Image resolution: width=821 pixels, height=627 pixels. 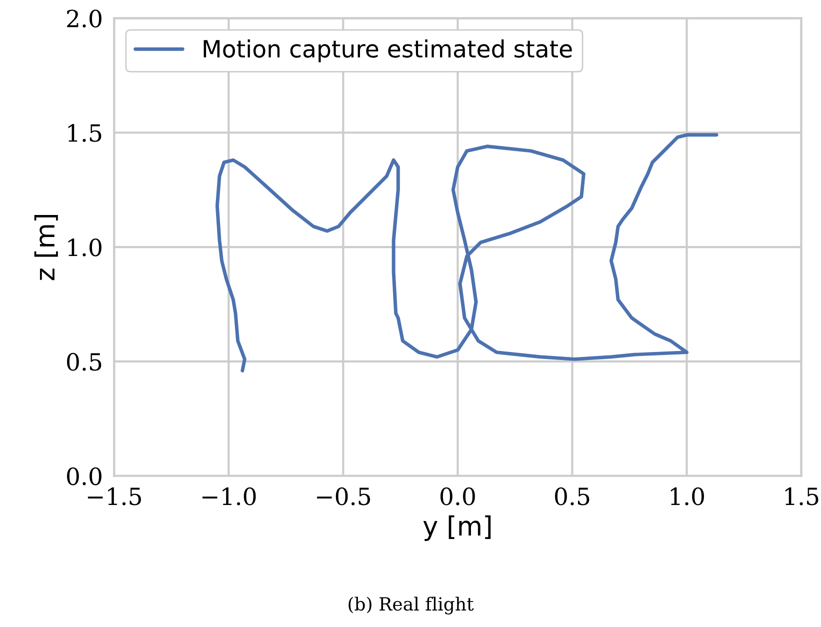 I want to click on x-tick-label: 1.0, so click(x=687, y=496).